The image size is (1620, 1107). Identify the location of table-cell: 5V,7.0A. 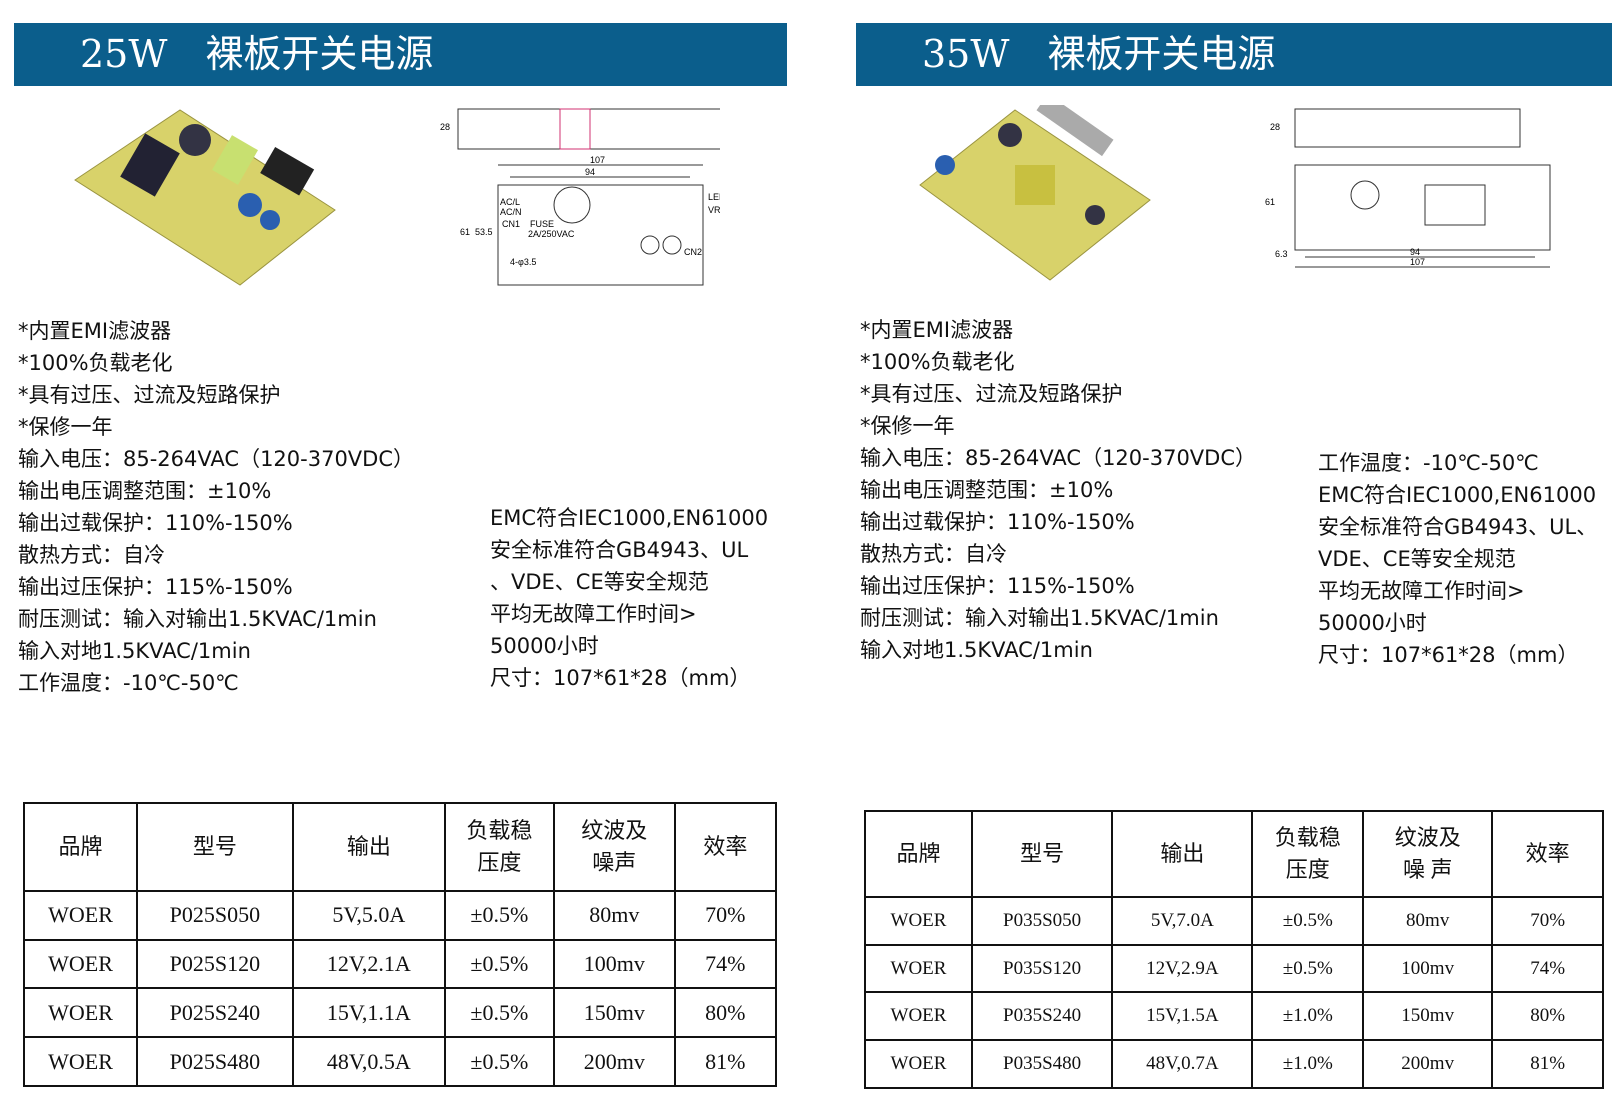
(1182, 920).